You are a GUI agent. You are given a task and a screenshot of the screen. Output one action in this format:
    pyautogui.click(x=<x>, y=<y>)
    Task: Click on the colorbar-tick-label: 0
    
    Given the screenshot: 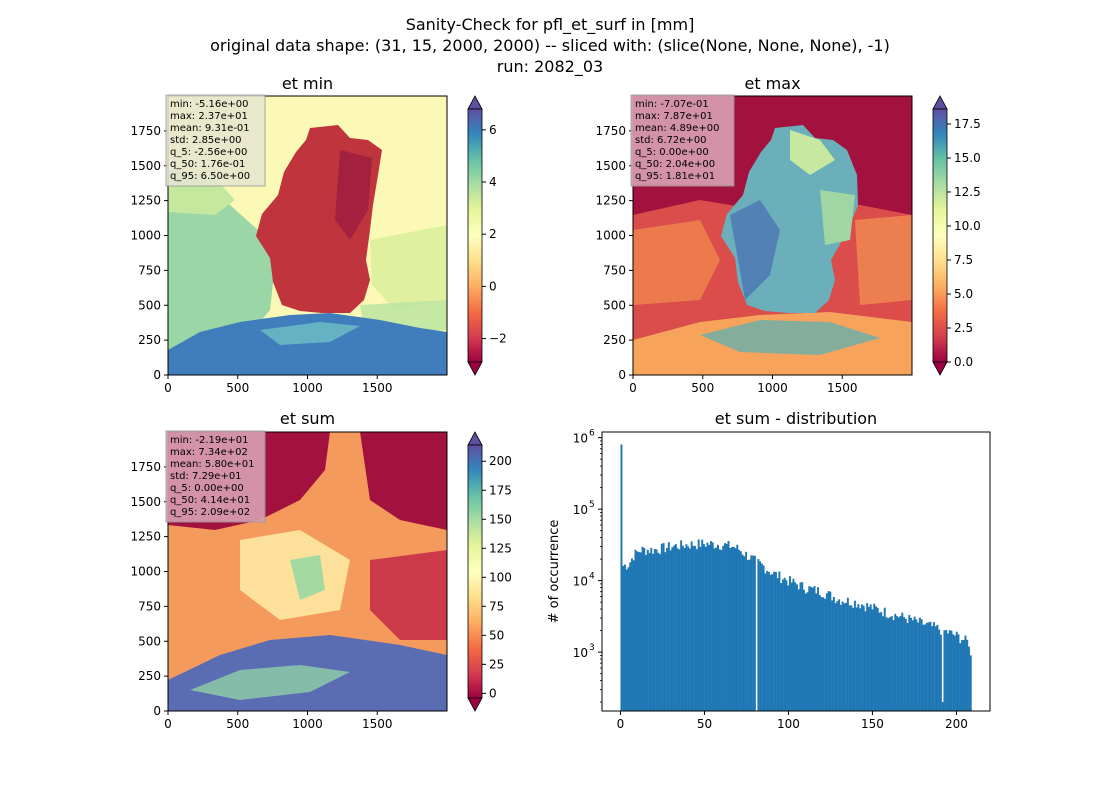 What is the action you would take?
    pyautogui.click(x=493, y=286)
    